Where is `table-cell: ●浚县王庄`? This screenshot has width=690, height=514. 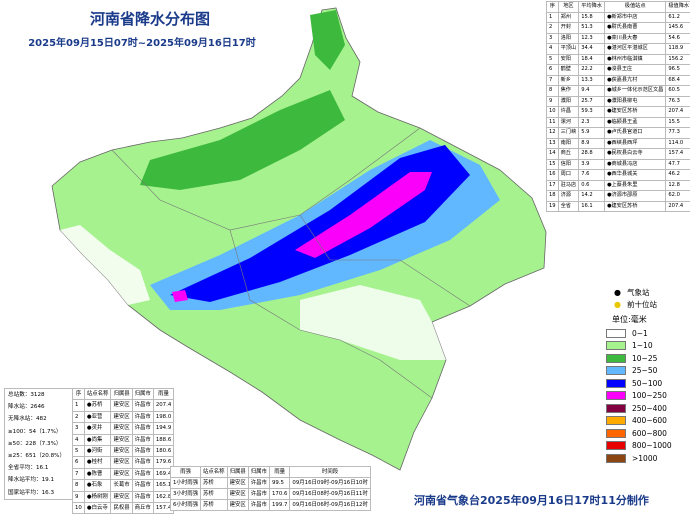 table-cell: ●浚县王庄 is located at coordinates (635, 70).